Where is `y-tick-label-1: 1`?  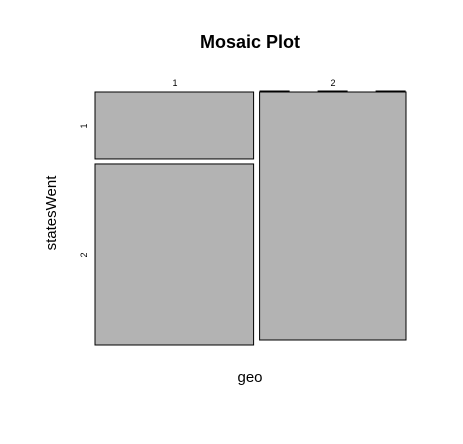
y-tick-label-1: 1 is located at coordinates (84, 125).